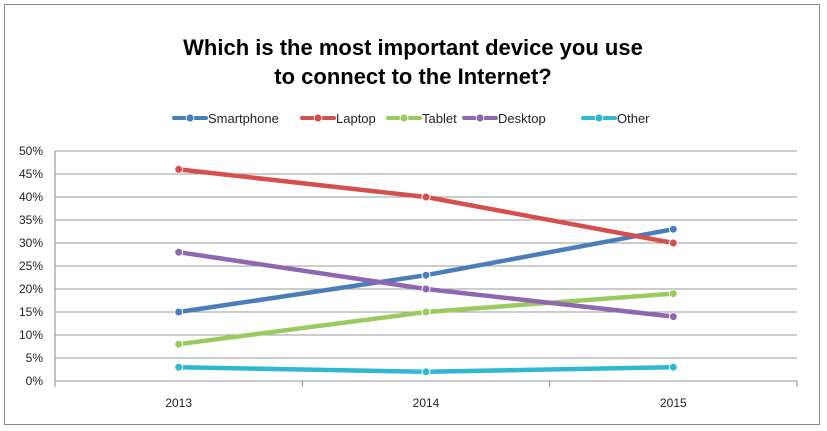 This screenshot has height=431, width=827. What do you see at coordinates (31, 151) in the screenshot?
I see `y-tick-label: 50%` at bounding box center [31, 151].